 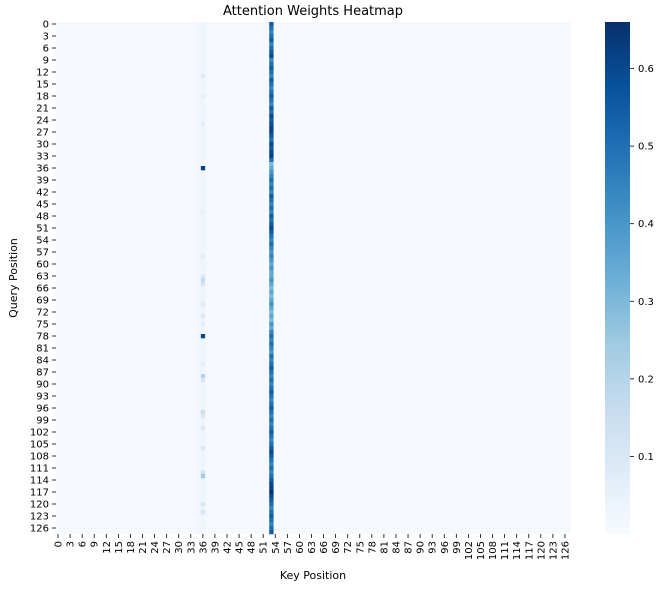 What do you see at coordinates (313, 575) in the screenshot?
I see `x-axis-label: Key Position` at bounding box center [313, 575].